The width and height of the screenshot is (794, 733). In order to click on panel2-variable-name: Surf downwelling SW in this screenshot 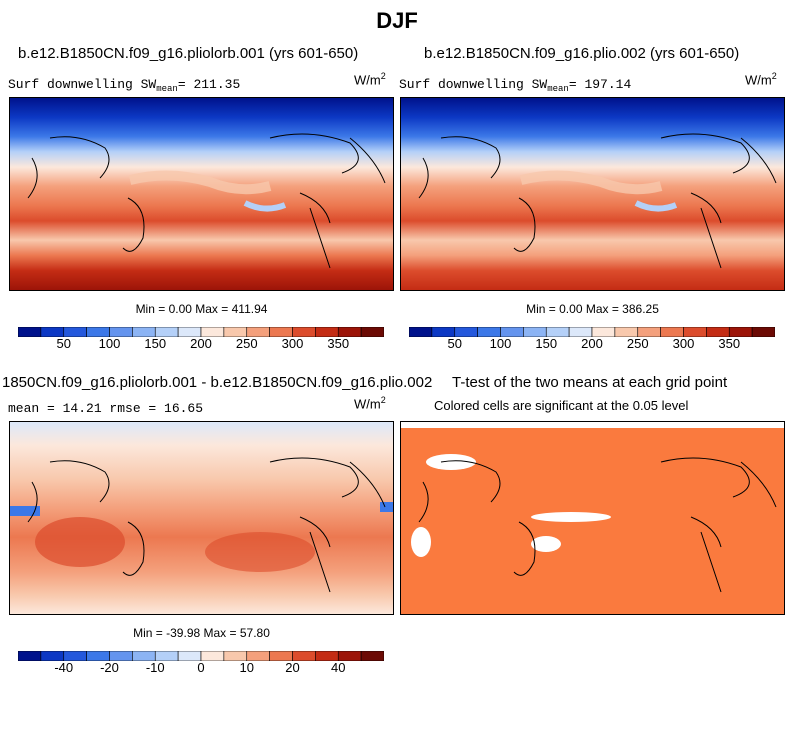, I will do `click(473, 84)`.